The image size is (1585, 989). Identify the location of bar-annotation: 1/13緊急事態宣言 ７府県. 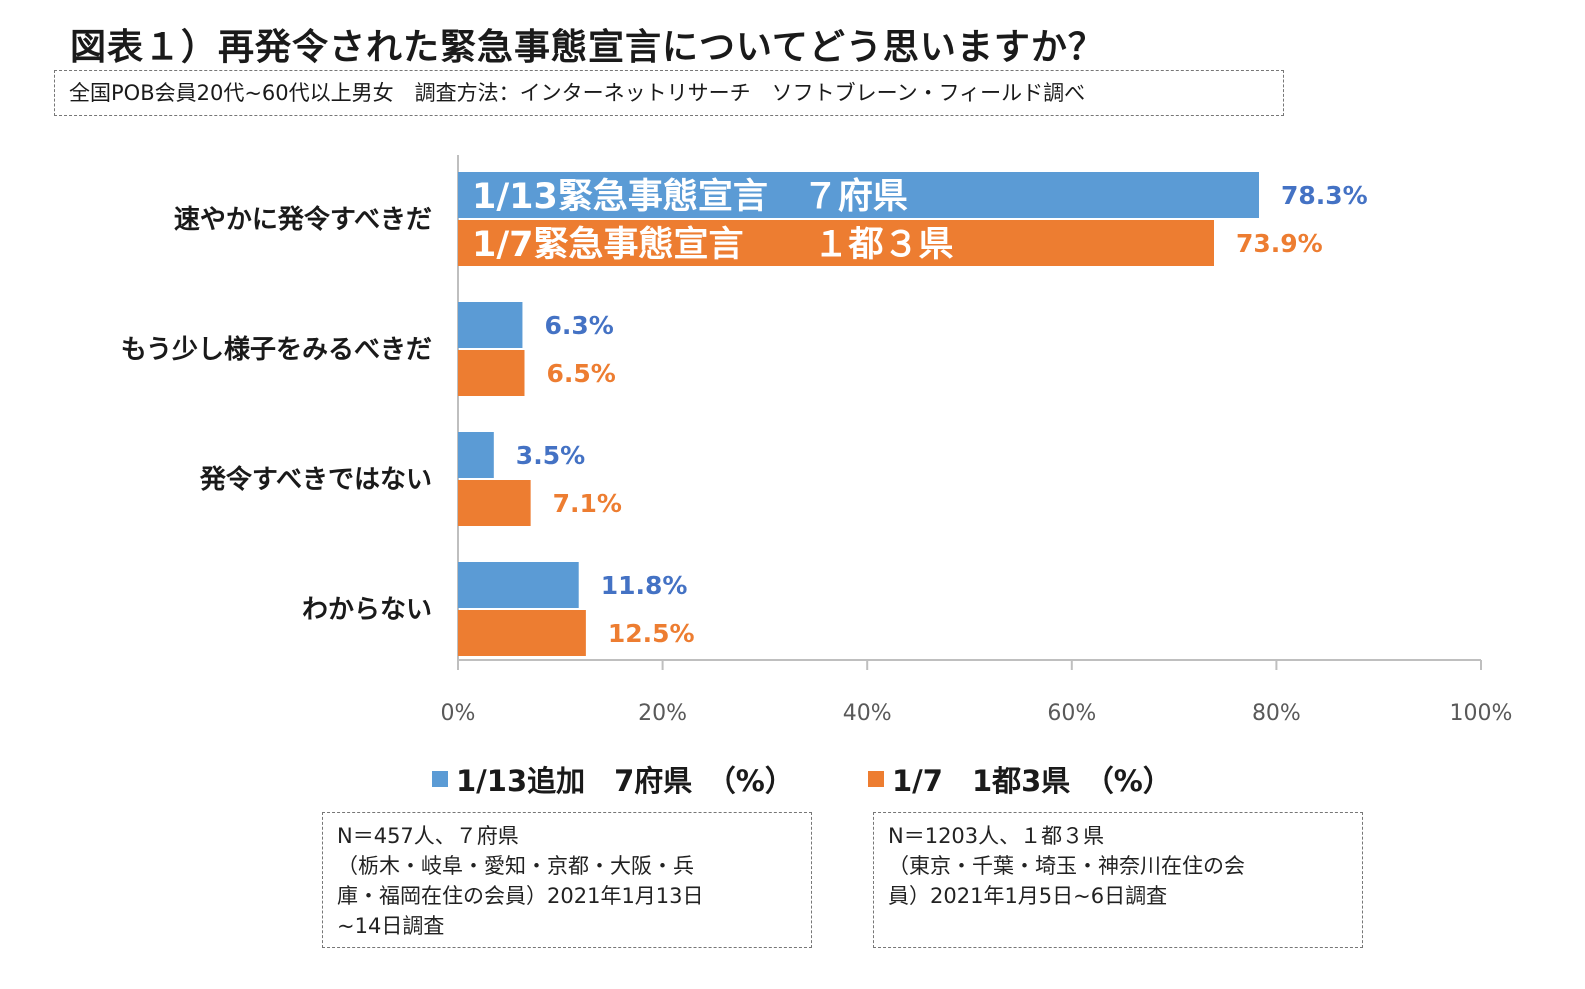
(690, 196).